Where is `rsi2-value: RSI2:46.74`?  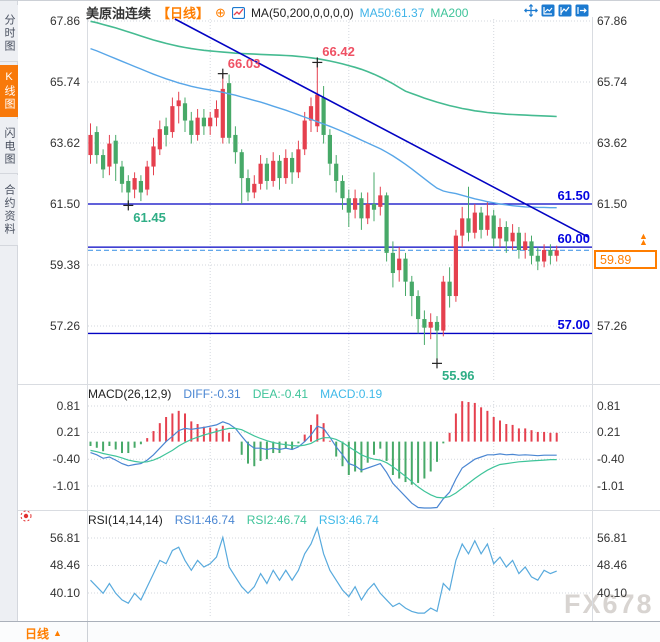 rsi2-value: RSI2:46.74 is located at coordinates (276, 520).